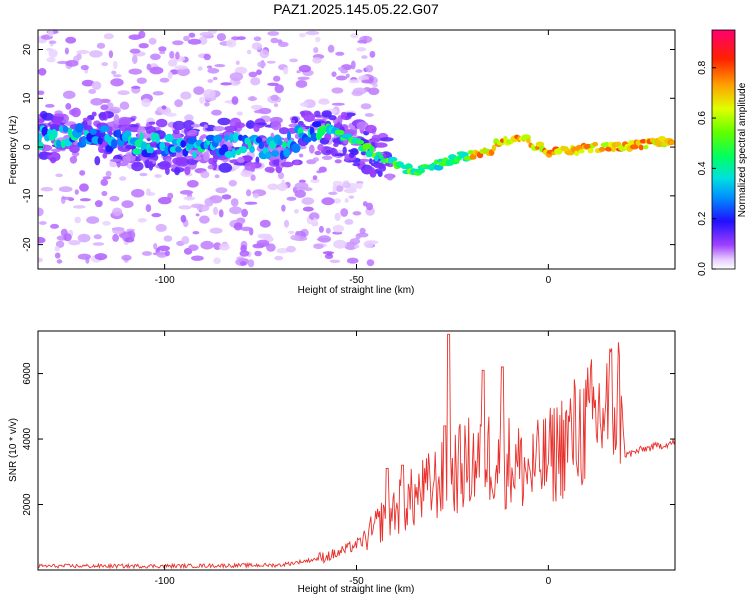  Describe the element at coordinates (13, 150) in the screenshot. I see `spectrogram-ylabel: Frequency (Hz)` at that location.